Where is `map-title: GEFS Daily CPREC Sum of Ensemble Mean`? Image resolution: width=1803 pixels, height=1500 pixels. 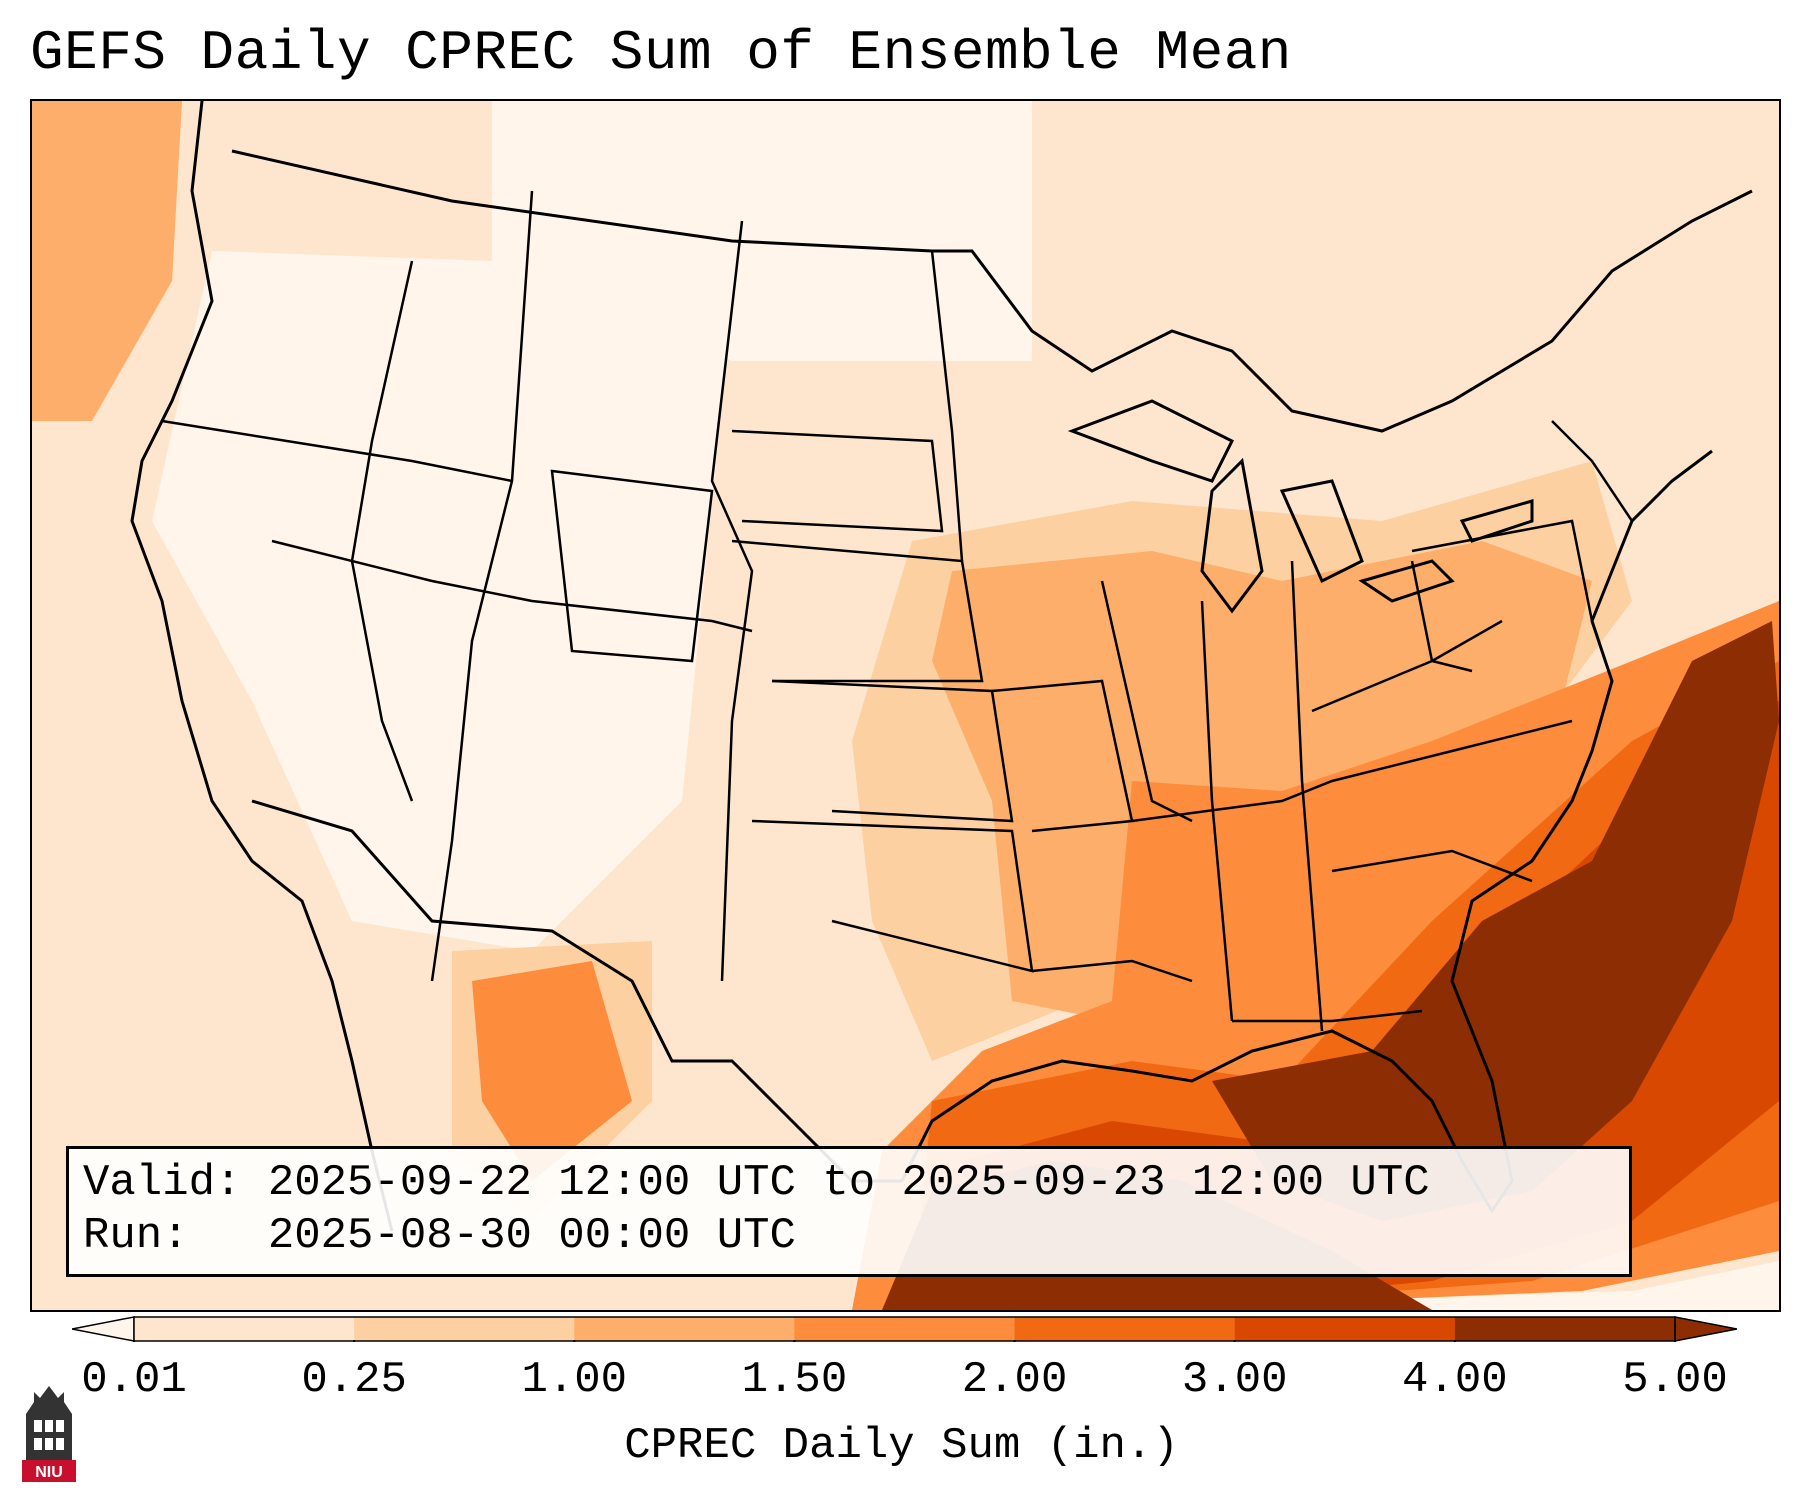
map-title: GEFS Daily CPREC Sum of Ensemble Mean is located at coordinates (661, 53).